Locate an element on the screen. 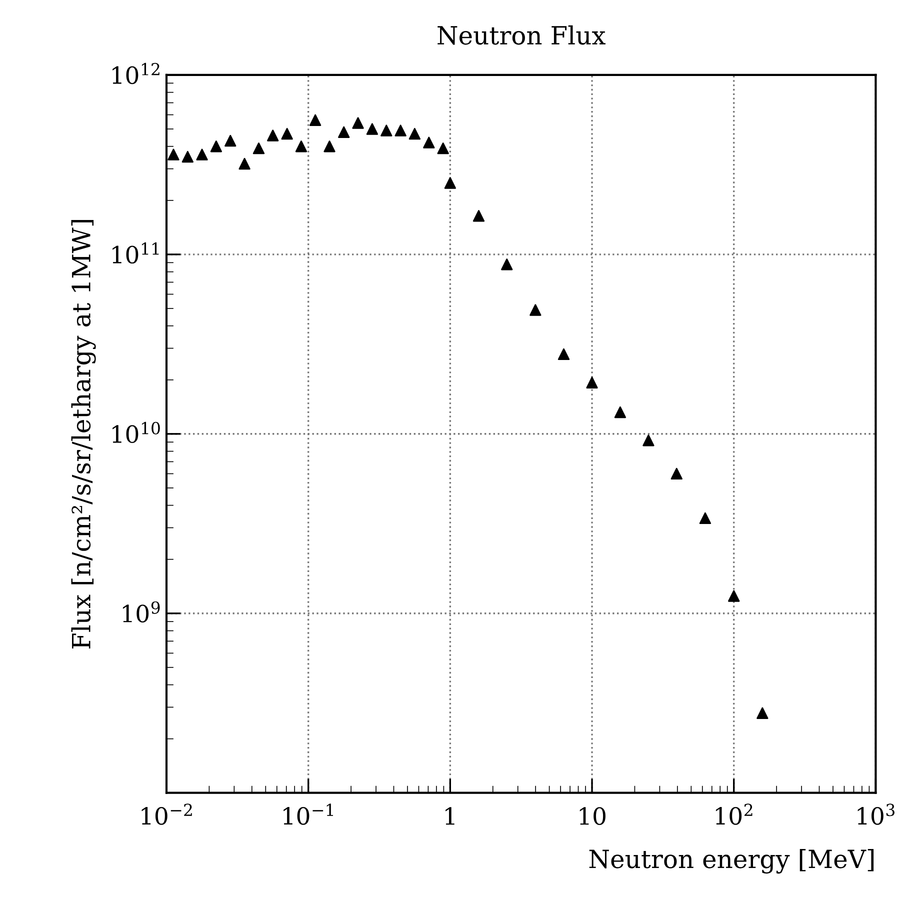 The width and height of the screenshot is (900, 903). y-tick-label: 10$^{11}$ is located at coordinates (135, 253).